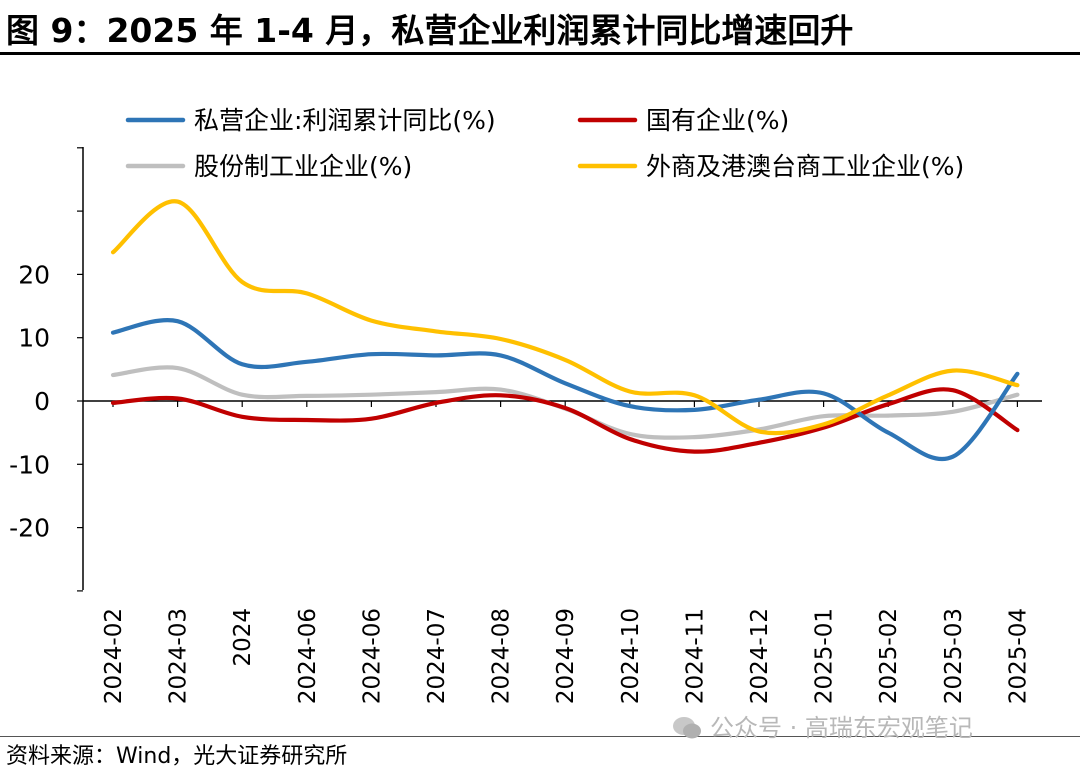 Image resolution: width=1080 pixels, height=772 pixels. What do you see at coordinates (345, 120) in the screenshot?
I see `legend-label: 私营企业:利润累计同比(%)` at bounding box center [345, 120].